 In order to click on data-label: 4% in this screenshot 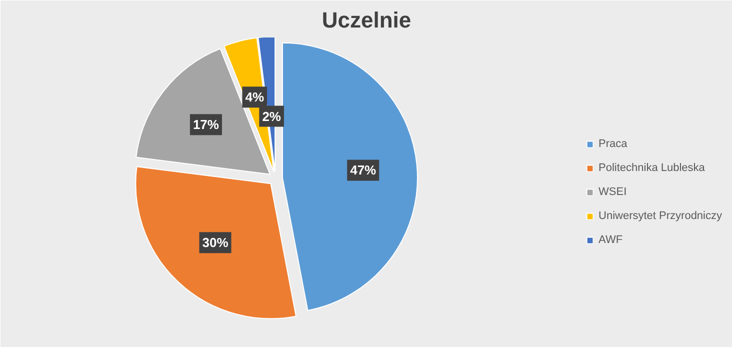, I will do `click(254, 97)`.